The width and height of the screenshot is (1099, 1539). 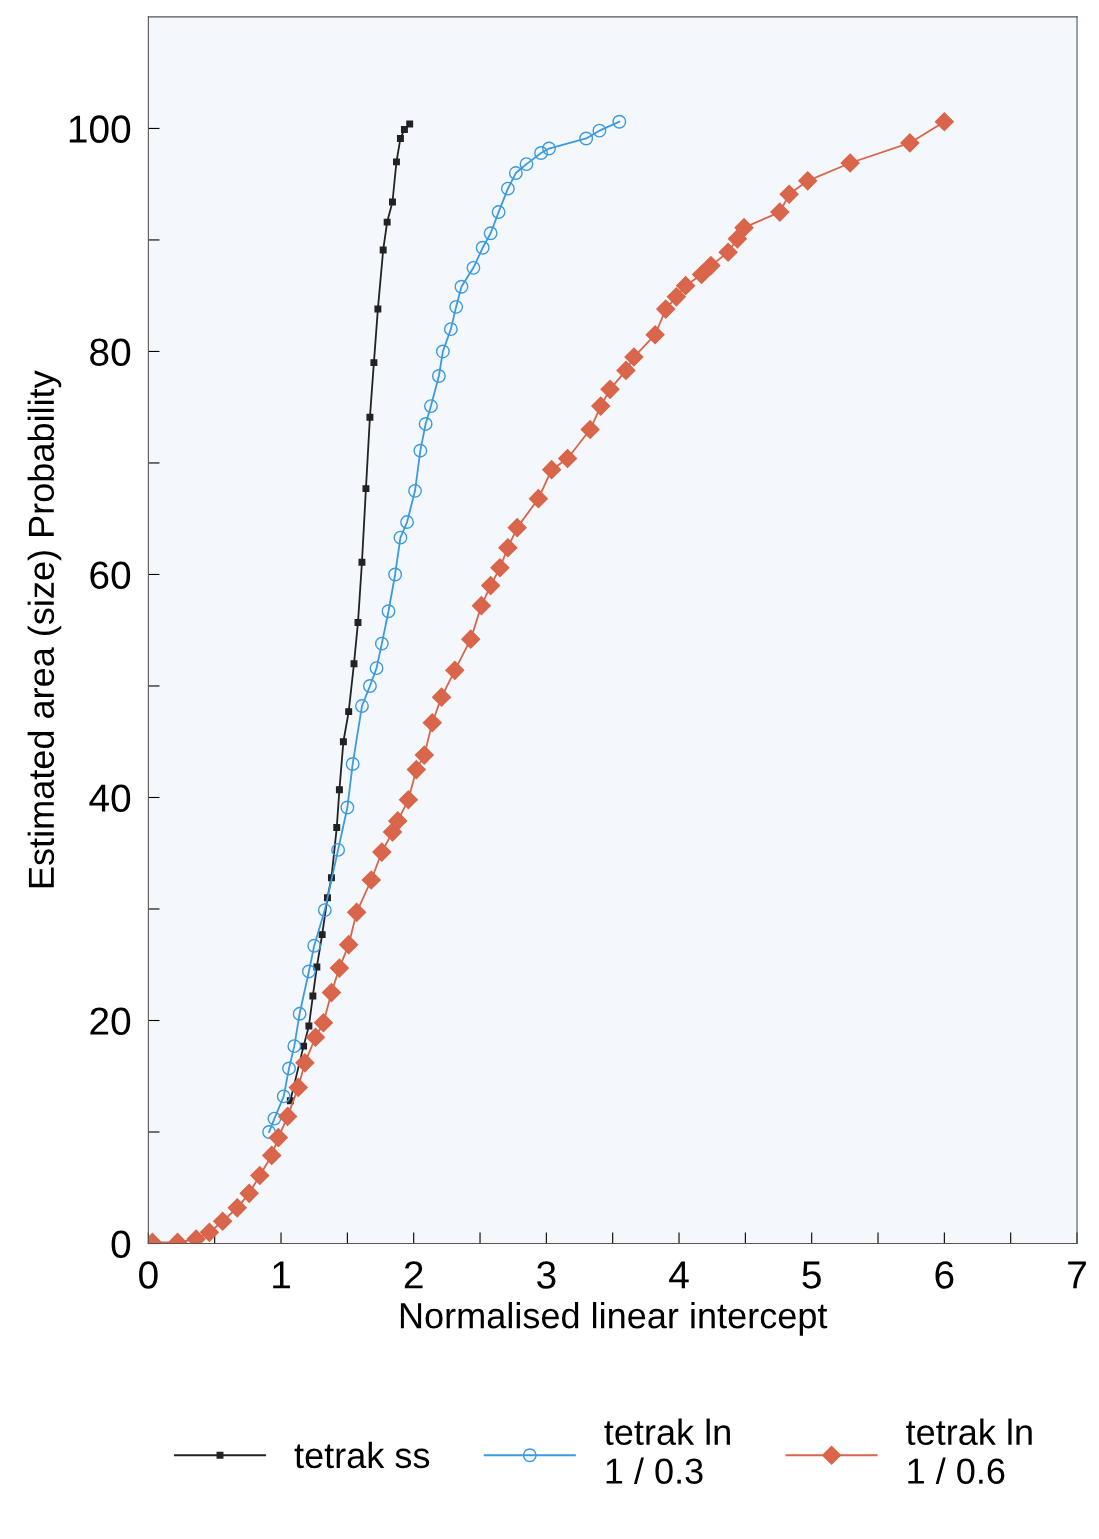 What do you see at coordinates (110, 1021) in the screenshot?
I see `y-tick-label: 20` at bounding box center [110, 1021].